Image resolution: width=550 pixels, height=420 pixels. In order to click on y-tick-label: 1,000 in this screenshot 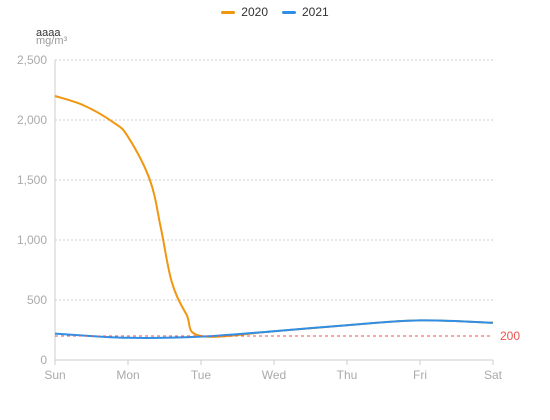, I will do `click(32, 240)`.